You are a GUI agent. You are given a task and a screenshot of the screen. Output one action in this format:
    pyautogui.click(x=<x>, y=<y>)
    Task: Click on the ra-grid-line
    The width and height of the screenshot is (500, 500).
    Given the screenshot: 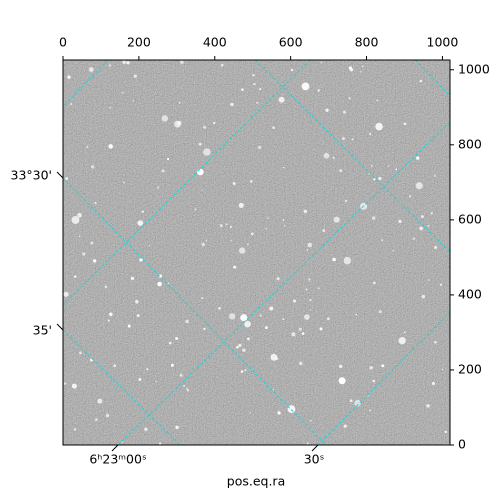 What is the action you would take?
    pyautogui.click(x=383, y=378)
    